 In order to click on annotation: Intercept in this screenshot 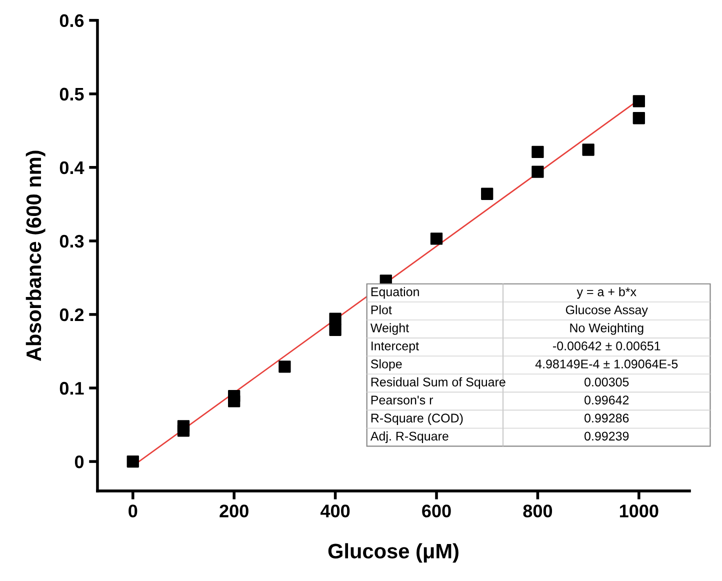, I will do `click(395, 347)`.